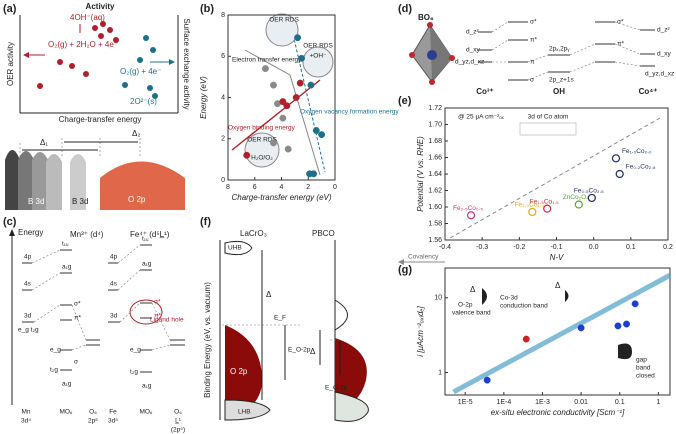 This screenshot has width=676, height=434. Describe the element at coordinates (44, 142) in the screenshot. I see `band-label: Δ₁` at that location.